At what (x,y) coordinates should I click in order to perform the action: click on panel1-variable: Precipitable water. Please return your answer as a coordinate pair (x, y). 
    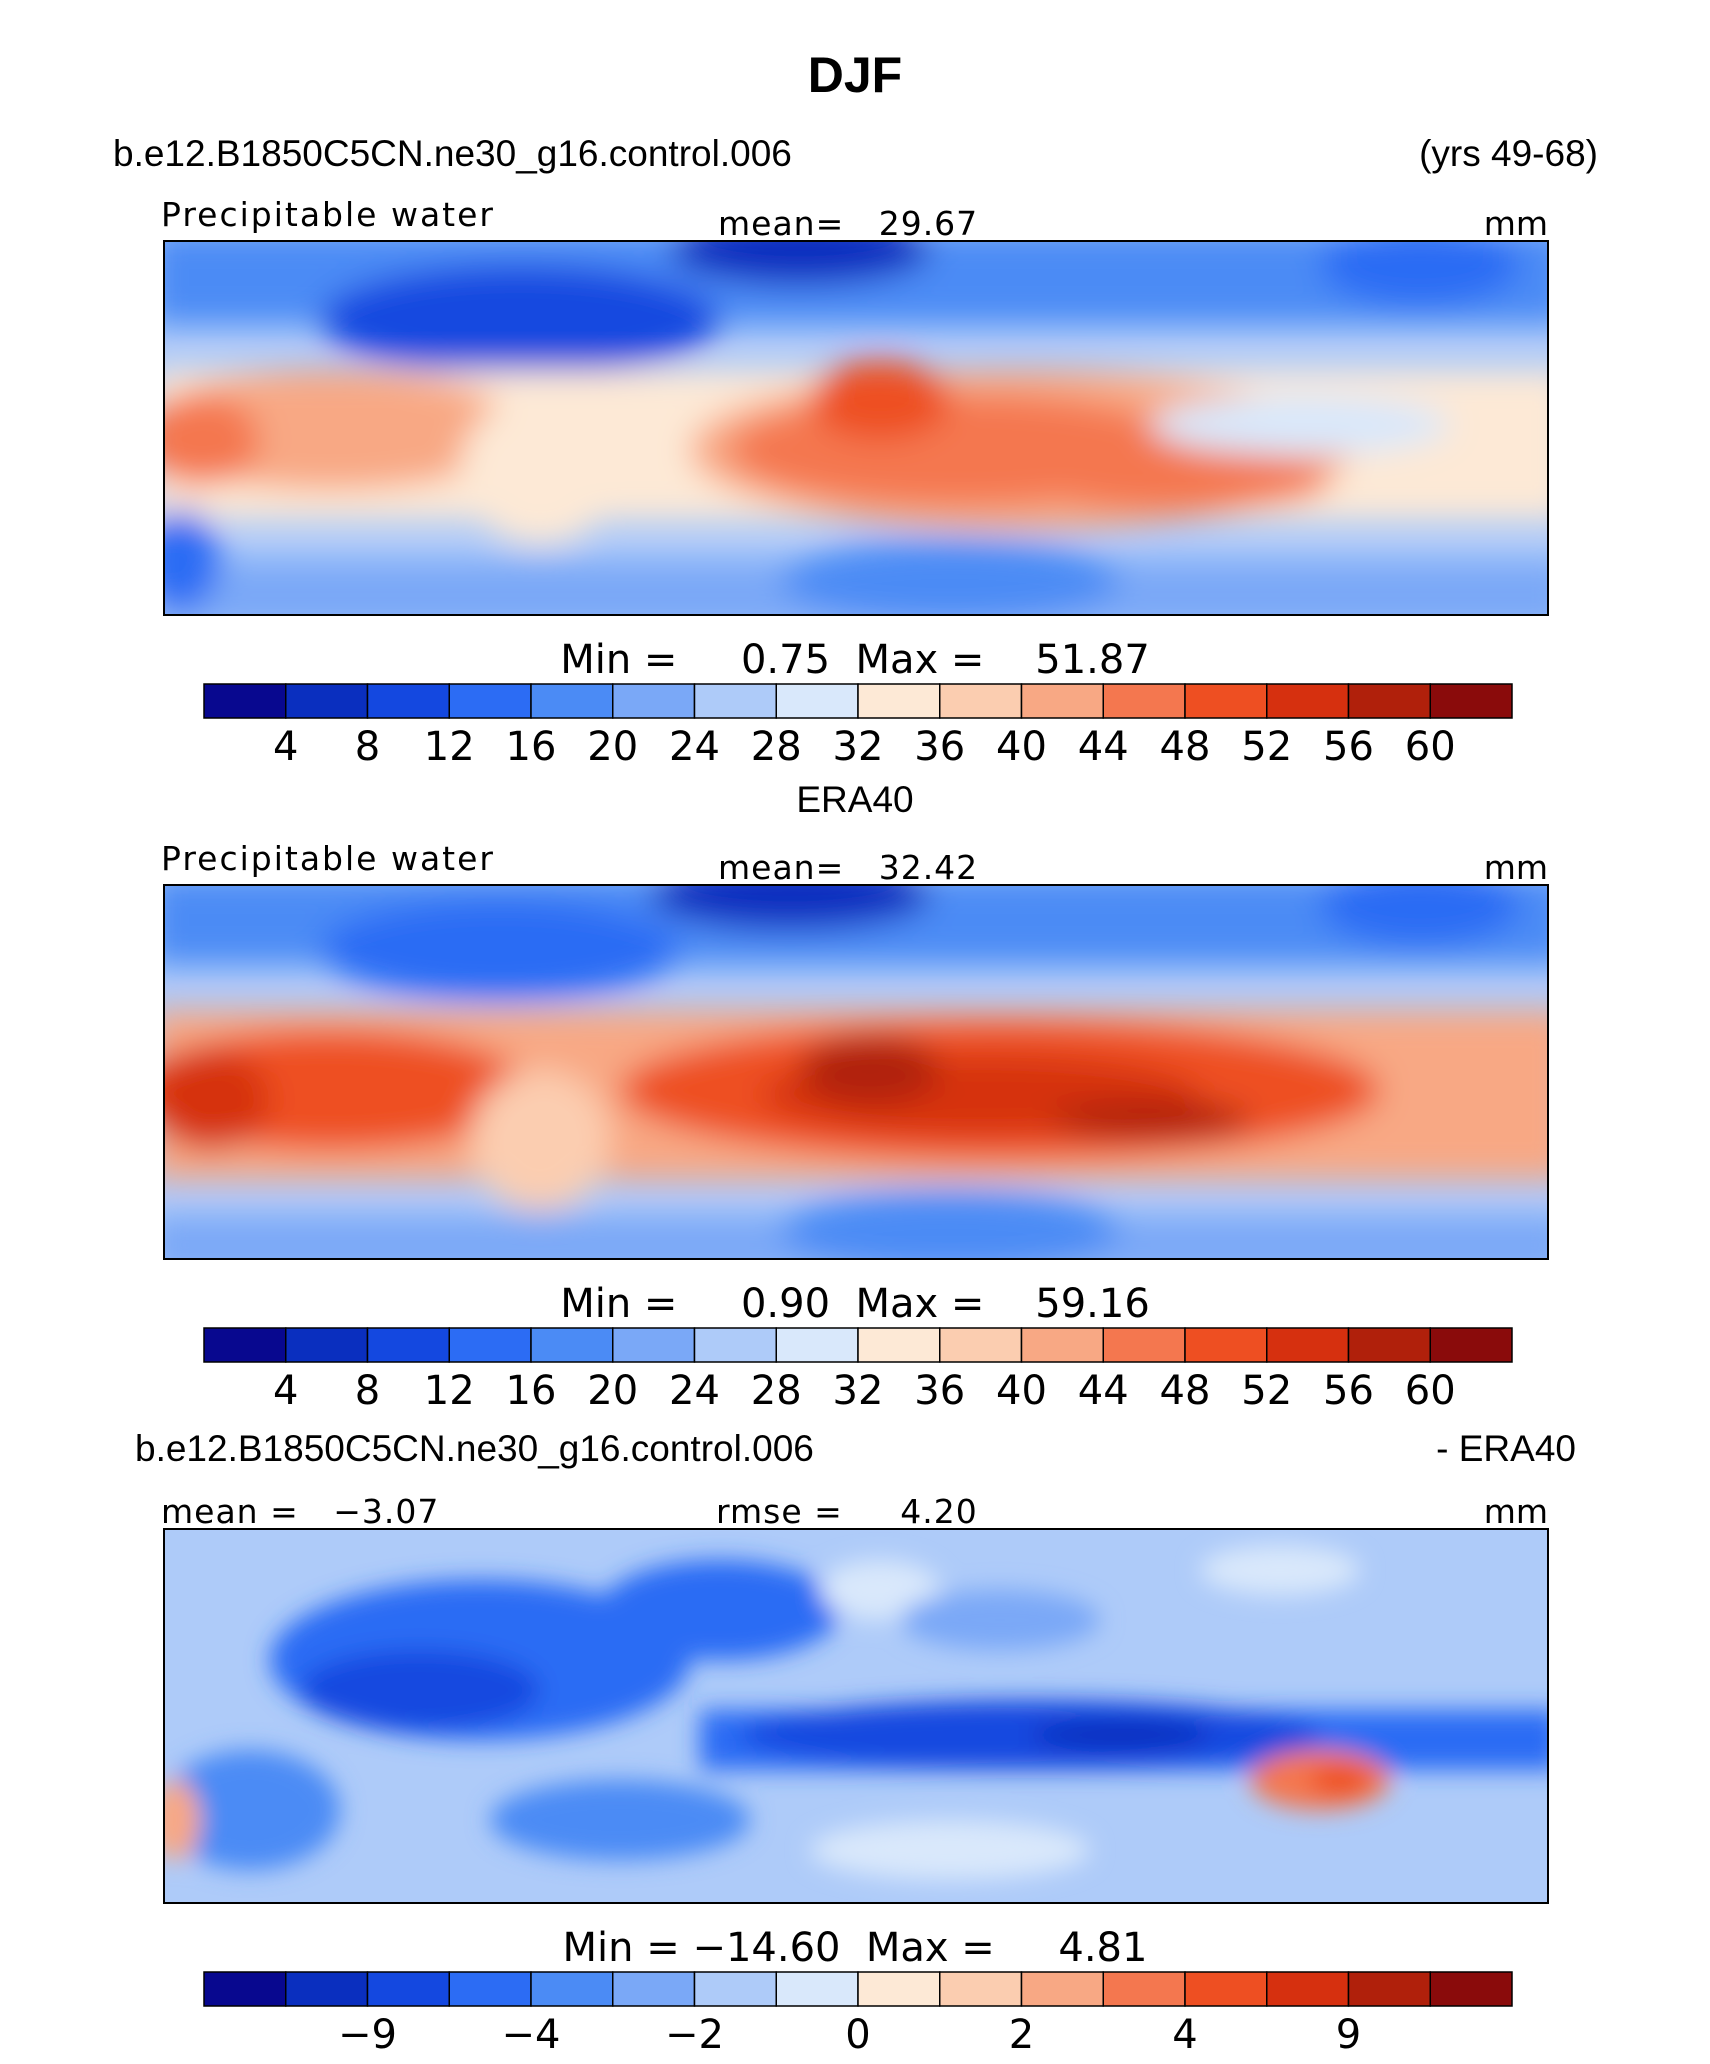
    Looking at the image, I should click on (328, 214).